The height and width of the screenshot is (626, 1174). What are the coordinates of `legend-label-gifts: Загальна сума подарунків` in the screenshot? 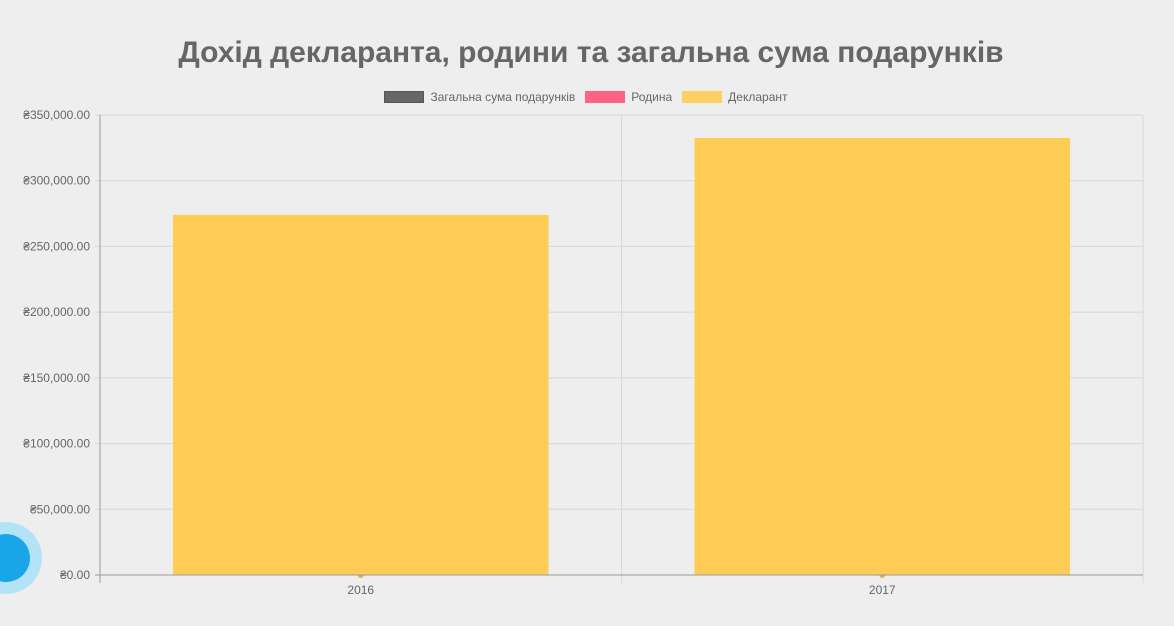 It's located at (503, 97).